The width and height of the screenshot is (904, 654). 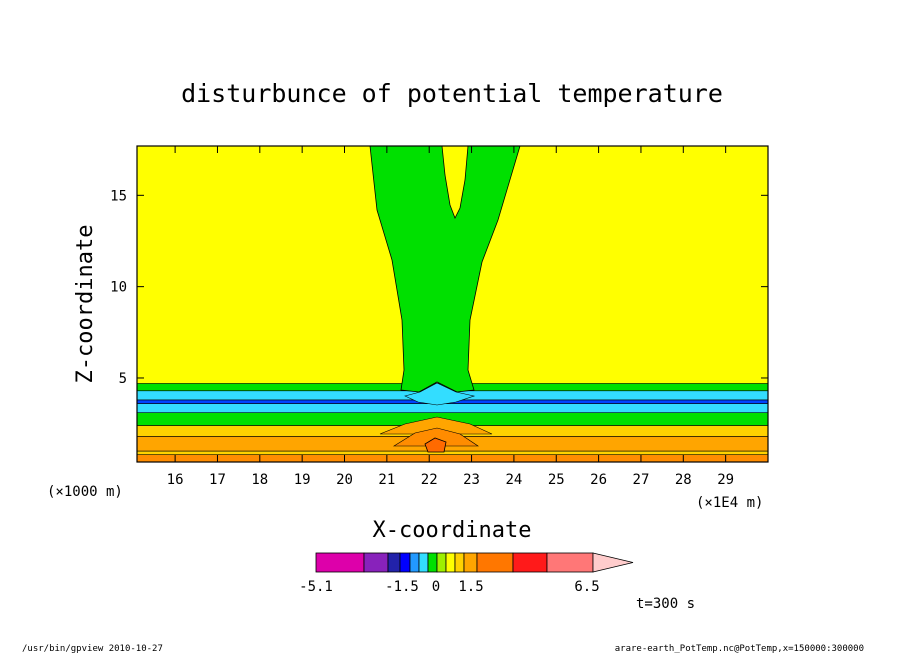 What do you see at coordinates (665, 604) in the screenshot?
I see `time-annotation: t=300 s` at bounding box center [665, 604].